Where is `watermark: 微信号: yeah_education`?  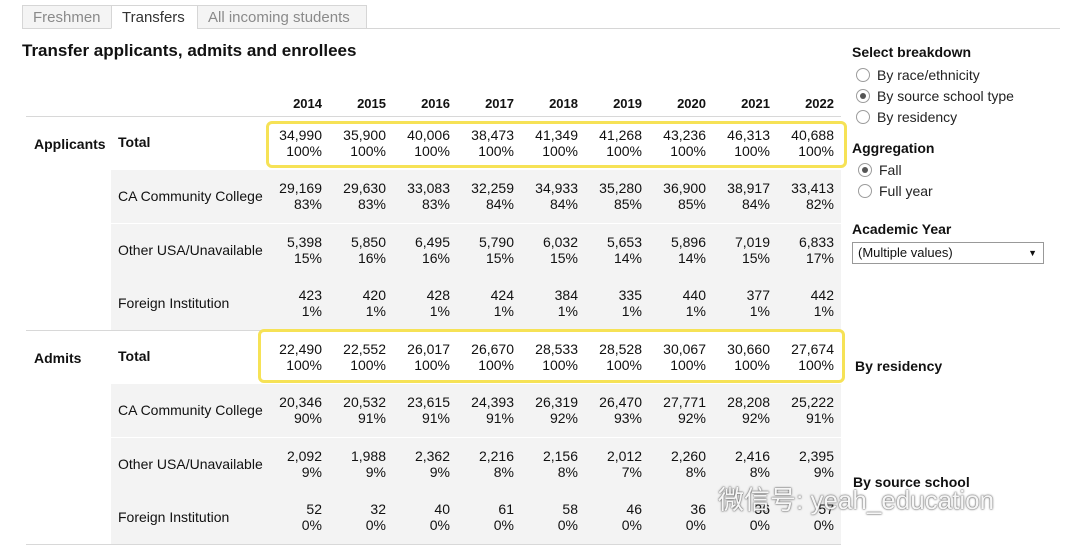 watermark: 微信号: yeah_education is located at coordinates (856, 500).